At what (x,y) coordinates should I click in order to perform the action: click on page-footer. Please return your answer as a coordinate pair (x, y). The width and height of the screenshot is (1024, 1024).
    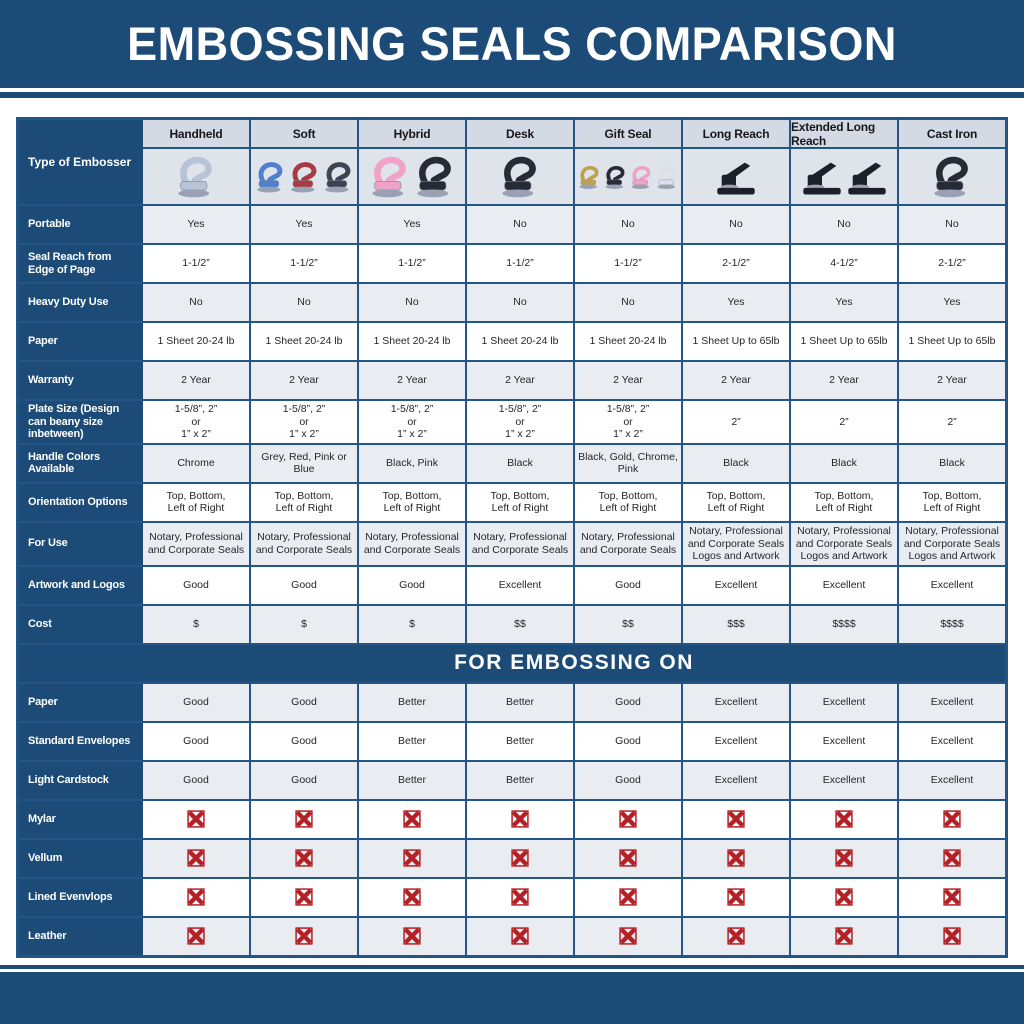
    Looking at the image, I should click on (512, 994).